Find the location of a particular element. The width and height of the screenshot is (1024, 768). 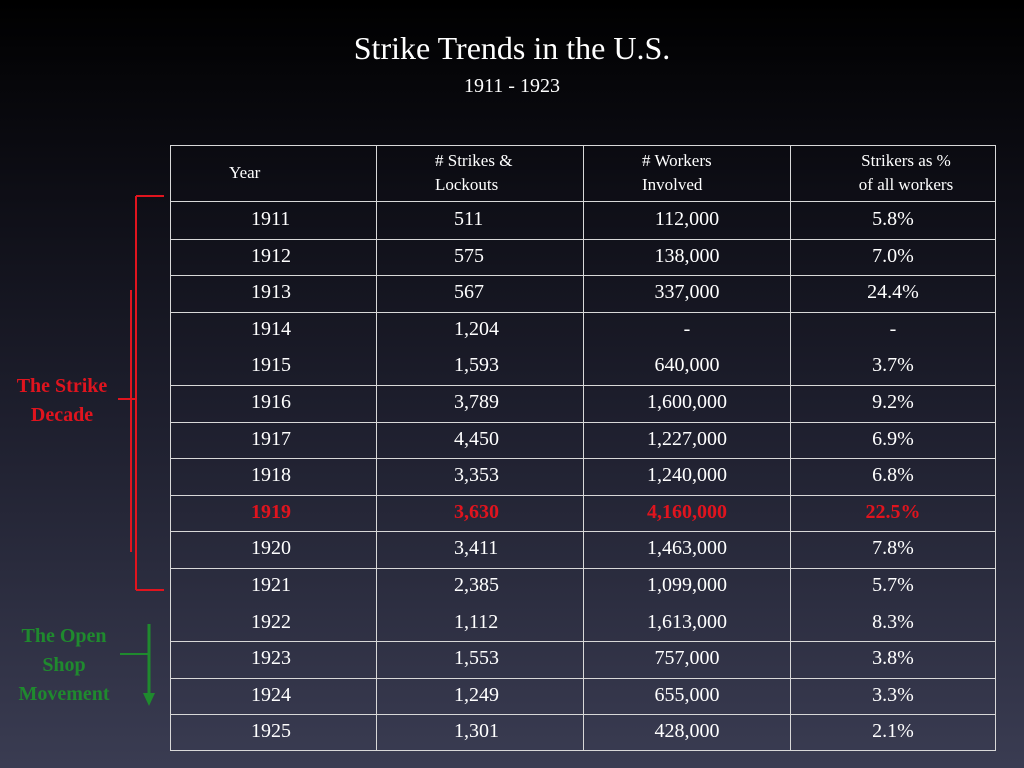

cell-year: 1923 is located at coordinates (271, 658).